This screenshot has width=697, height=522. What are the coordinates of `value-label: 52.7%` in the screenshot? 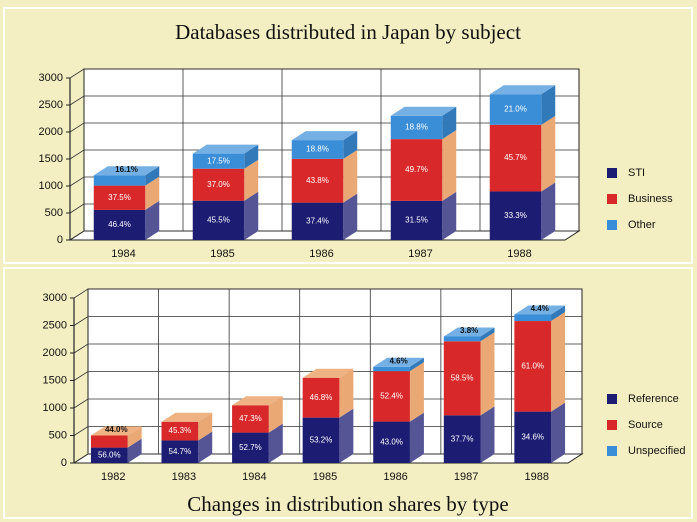 It's located at (250, 447).